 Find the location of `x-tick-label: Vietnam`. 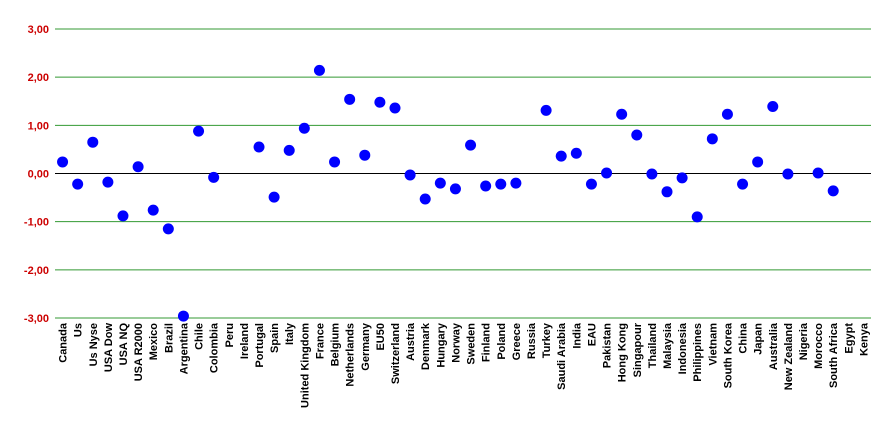

x-tick-label: Vietnam is located at coordinates (713, 344).